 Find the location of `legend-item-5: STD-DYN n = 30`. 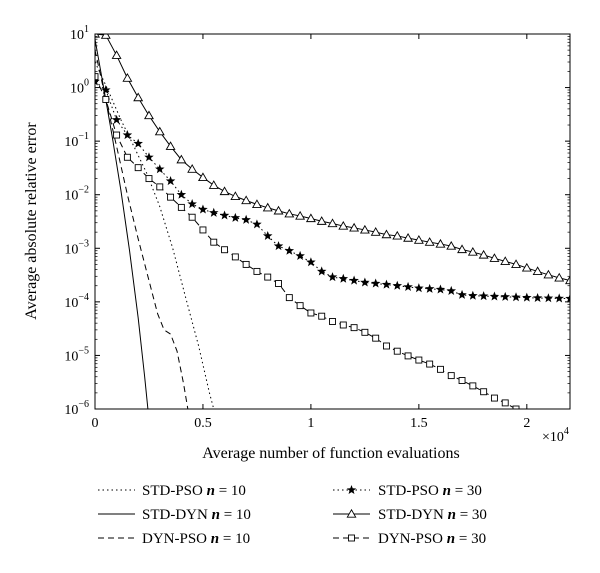

legend-item-5: STD-DYN n = 30 is located at coordinates (410, 515).